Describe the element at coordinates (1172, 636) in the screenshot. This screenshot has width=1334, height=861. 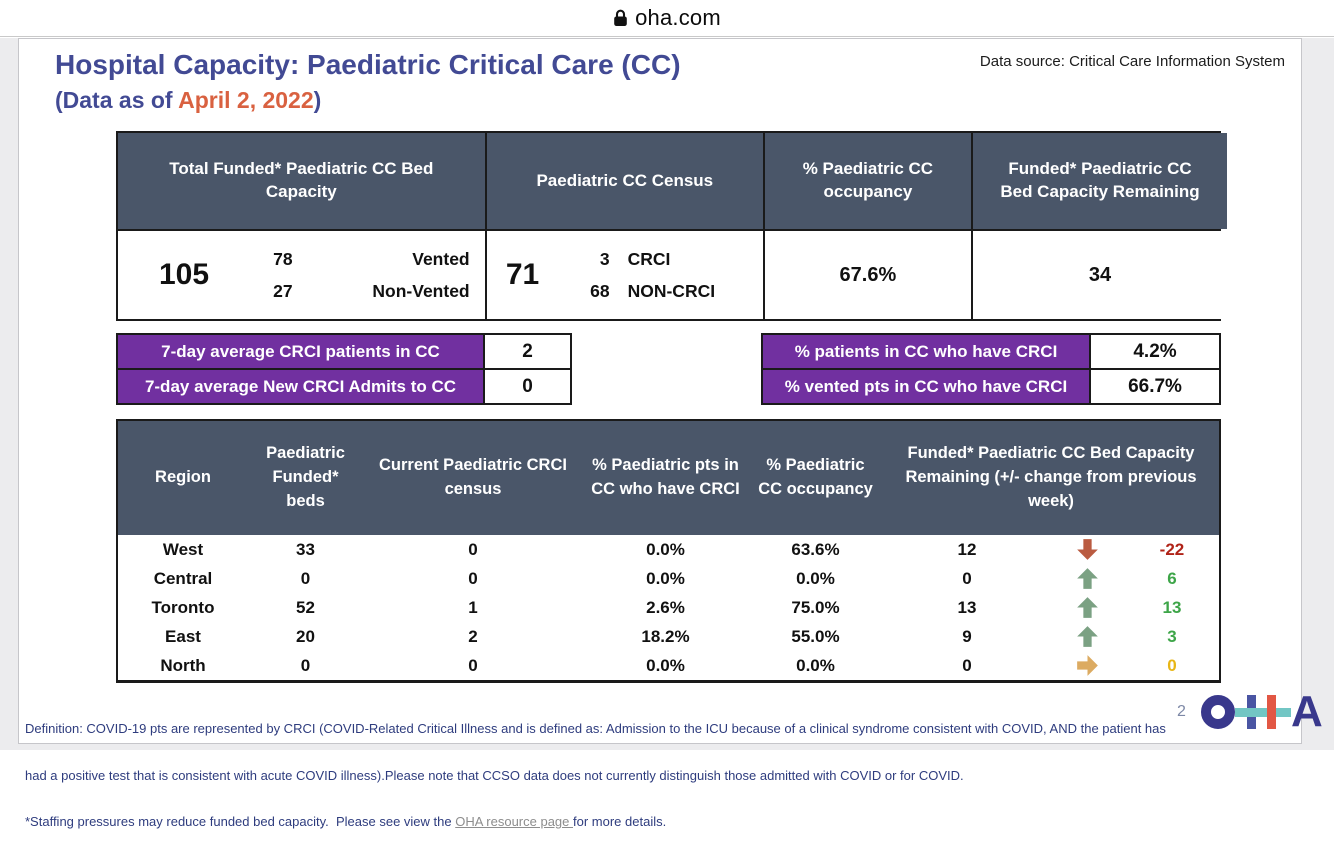
I see `change-cell: 3` at that location.